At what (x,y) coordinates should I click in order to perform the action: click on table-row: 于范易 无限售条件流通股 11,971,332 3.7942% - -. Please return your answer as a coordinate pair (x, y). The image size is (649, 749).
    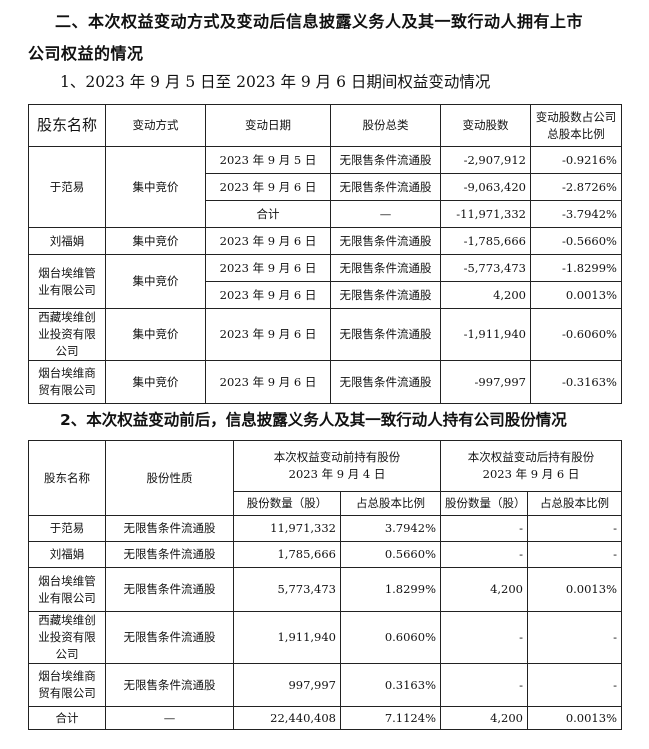
    Looking at the image, I should click on (325, 528).